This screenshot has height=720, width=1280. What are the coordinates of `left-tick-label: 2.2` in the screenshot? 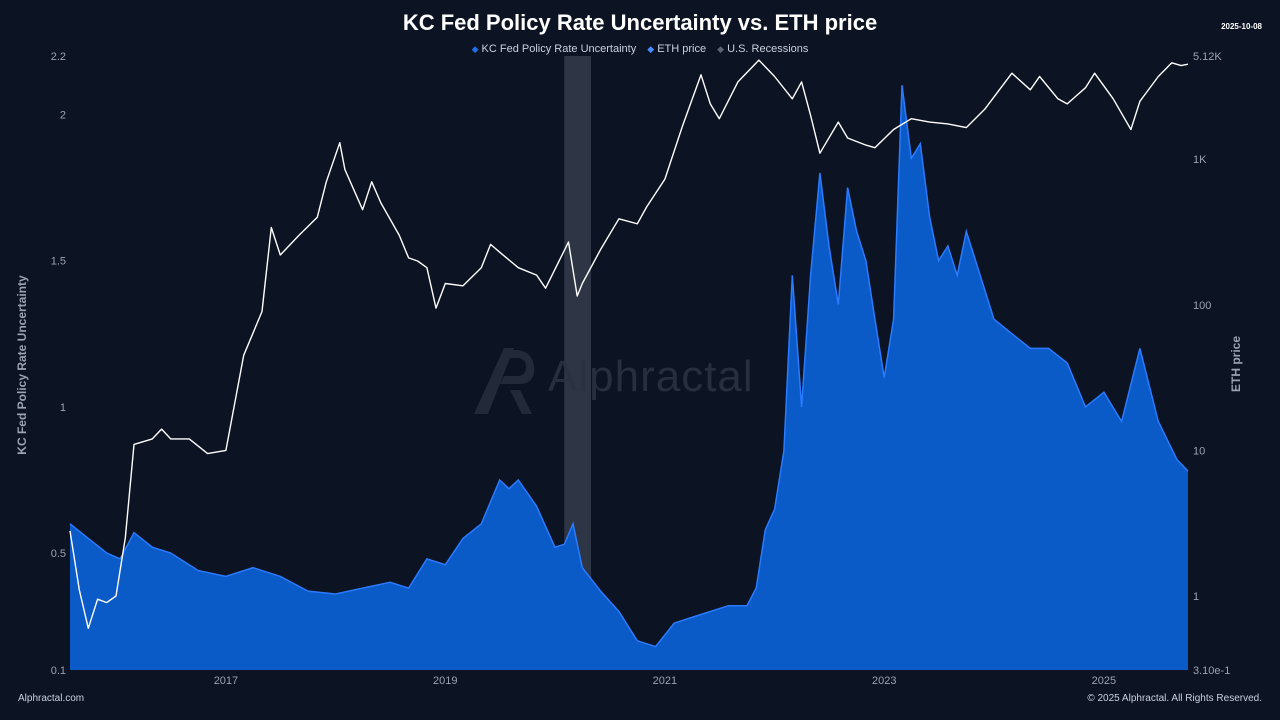 It's located at (58, 57).